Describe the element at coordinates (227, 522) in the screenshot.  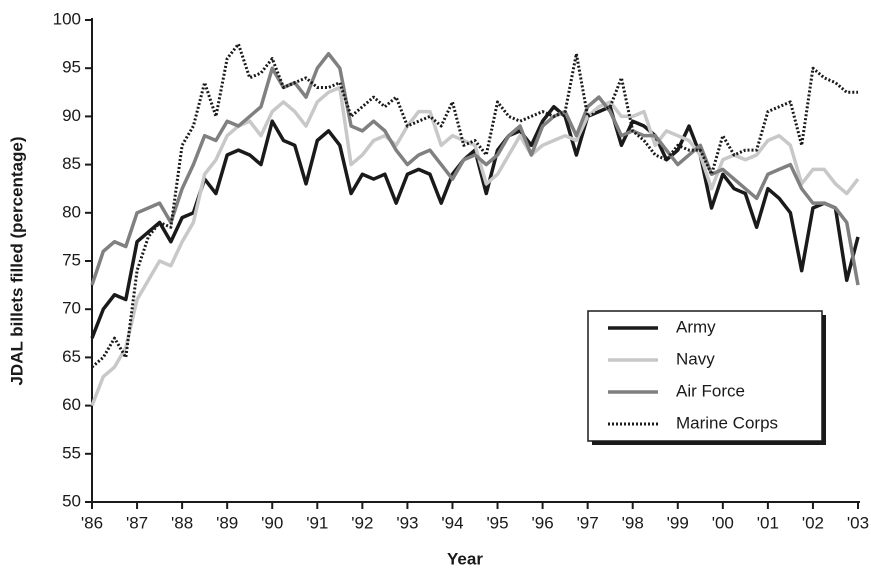
I see `x-tick-label: '89` at that location.